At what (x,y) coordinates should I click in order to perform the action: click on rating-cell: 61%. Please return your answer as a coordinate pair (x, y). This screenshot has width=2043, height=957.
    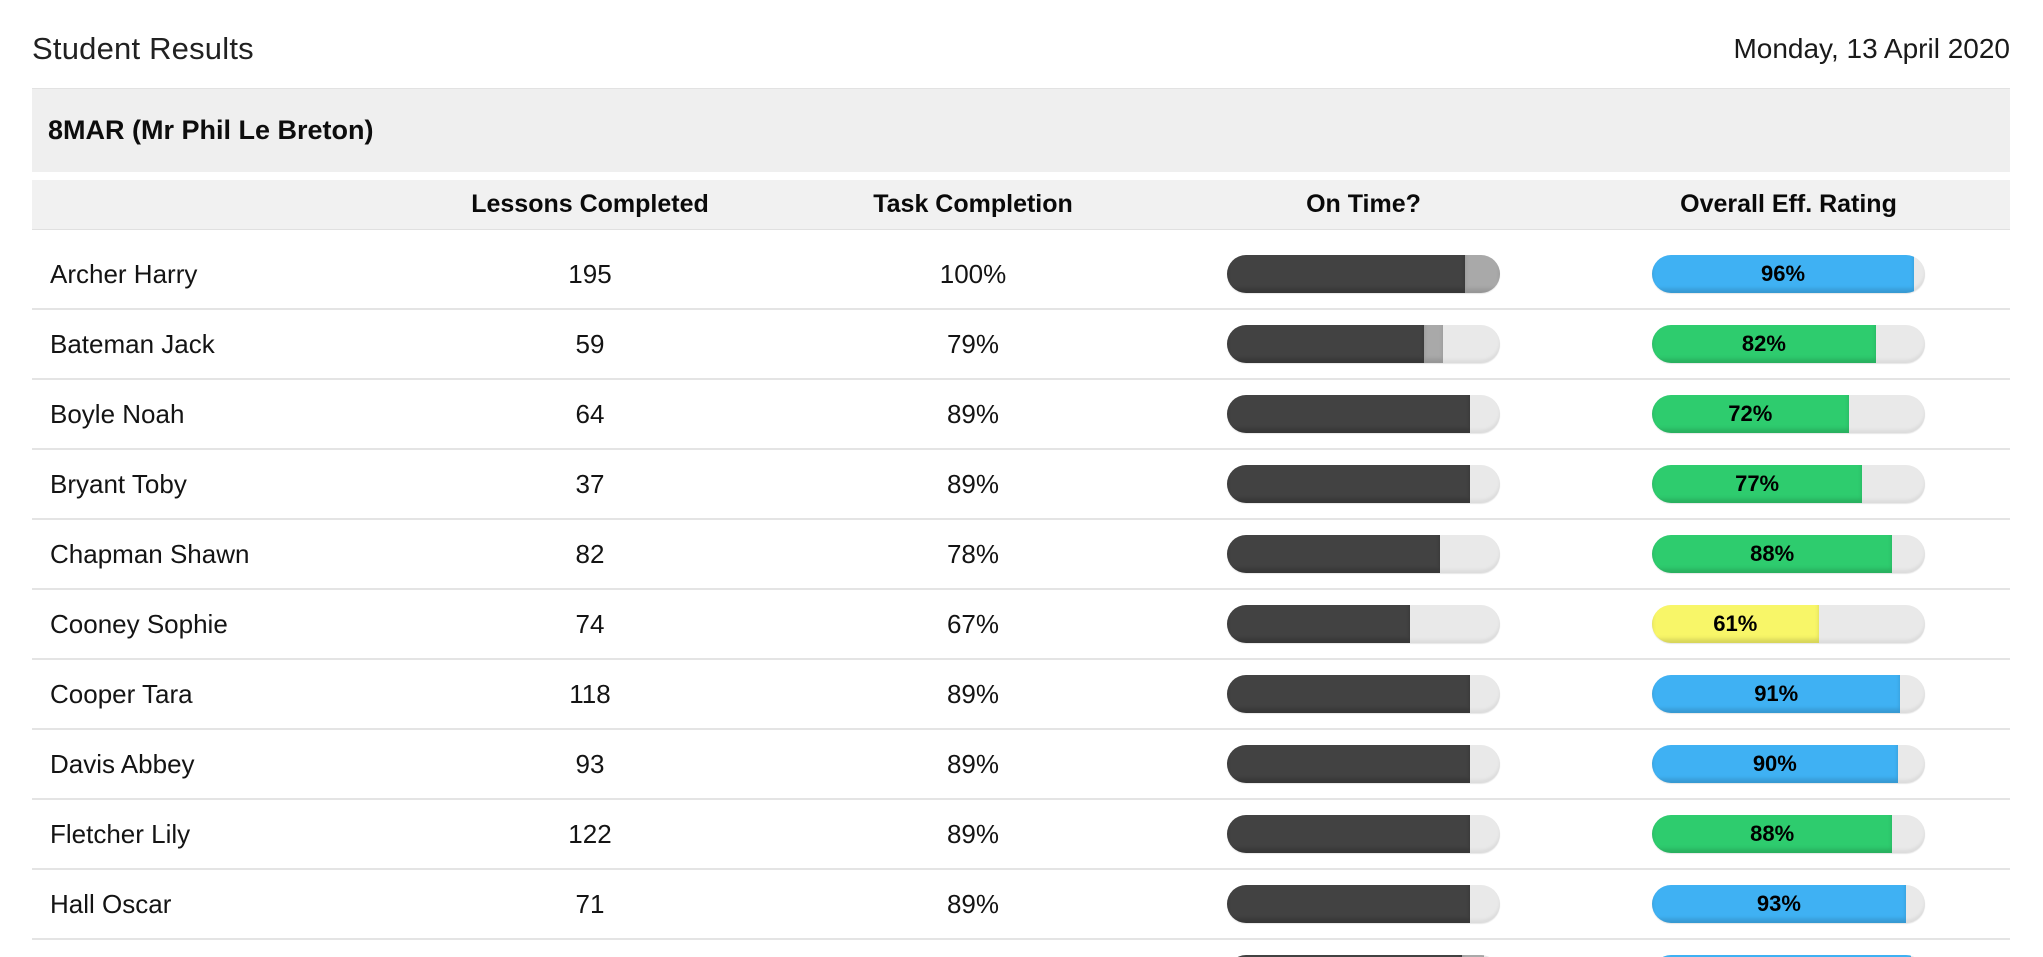
    Looking at the image, I should click on (1788, 624).